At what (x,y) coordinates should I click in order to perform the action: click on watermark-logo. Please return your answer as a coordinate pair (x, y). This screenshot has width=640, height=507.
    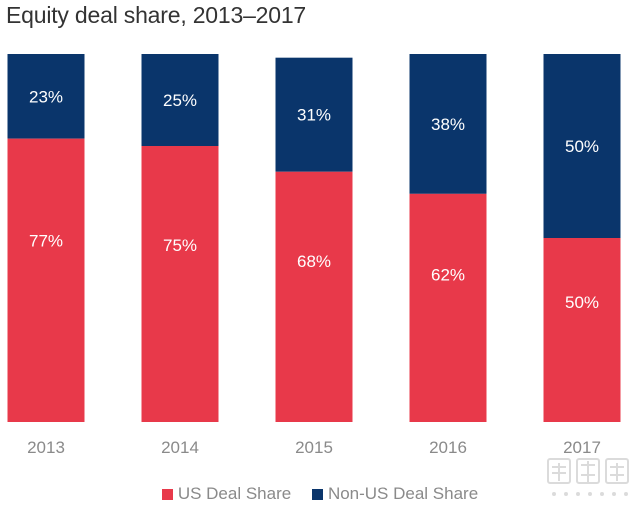
    Looking at the image, I should click on (588, 477).